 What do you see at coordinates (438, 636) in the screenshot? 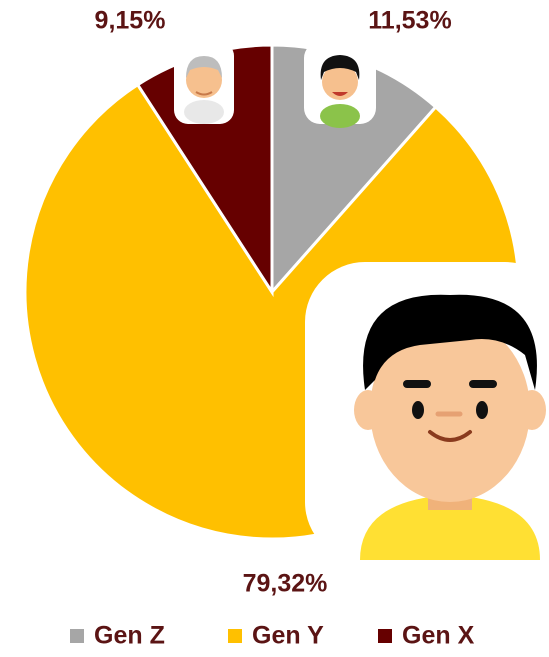
I see `legend-label: Gen X` at bounding box center [438, 636].